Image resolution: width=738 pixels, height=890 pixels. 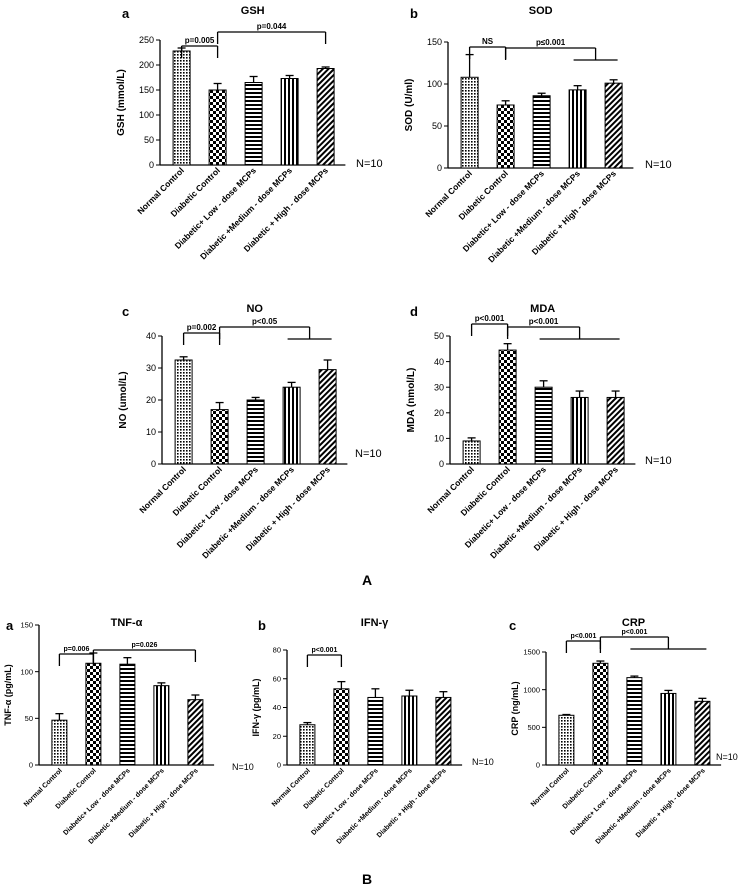 What do you see at coordinates (253, 11) in the screenshot?
I see `chart-title: GSH` at bounding box center [253, 11].